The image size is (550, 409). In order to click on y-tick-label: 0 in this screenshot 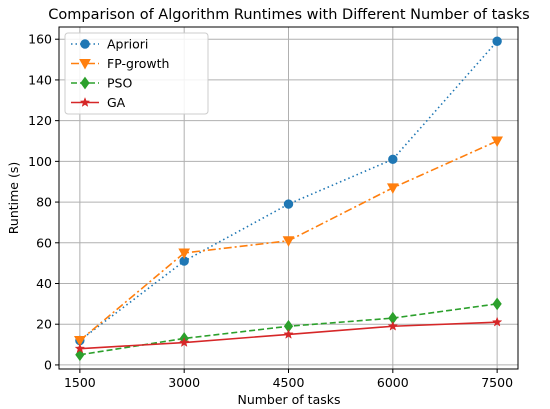, I will do `click(48, 364)`.